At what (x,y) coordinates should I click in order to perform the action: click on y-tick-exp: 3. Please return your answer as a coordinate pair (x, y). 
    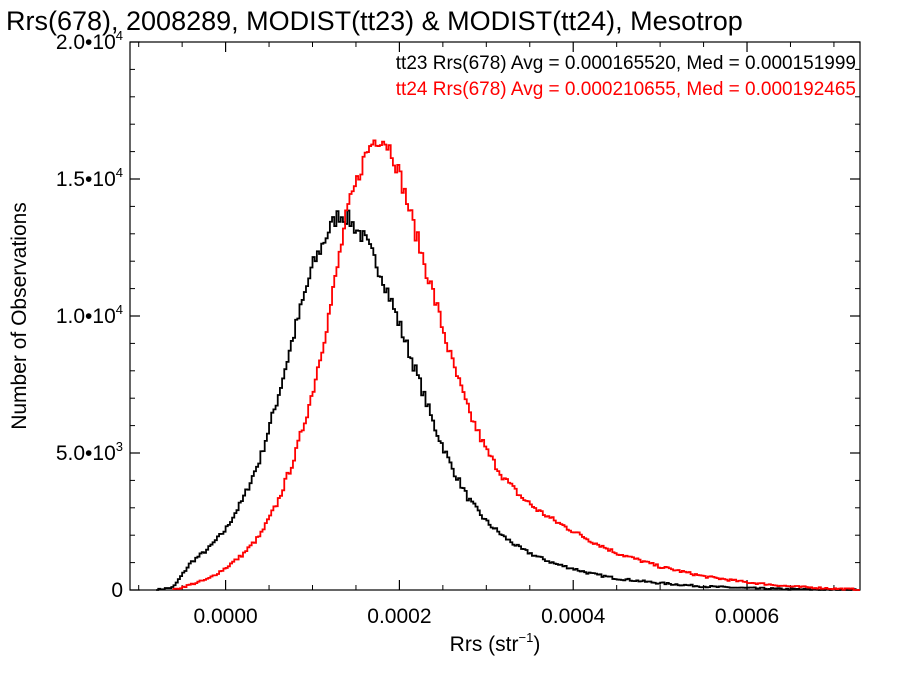
    Looking at the image, I should click on (119, 446).